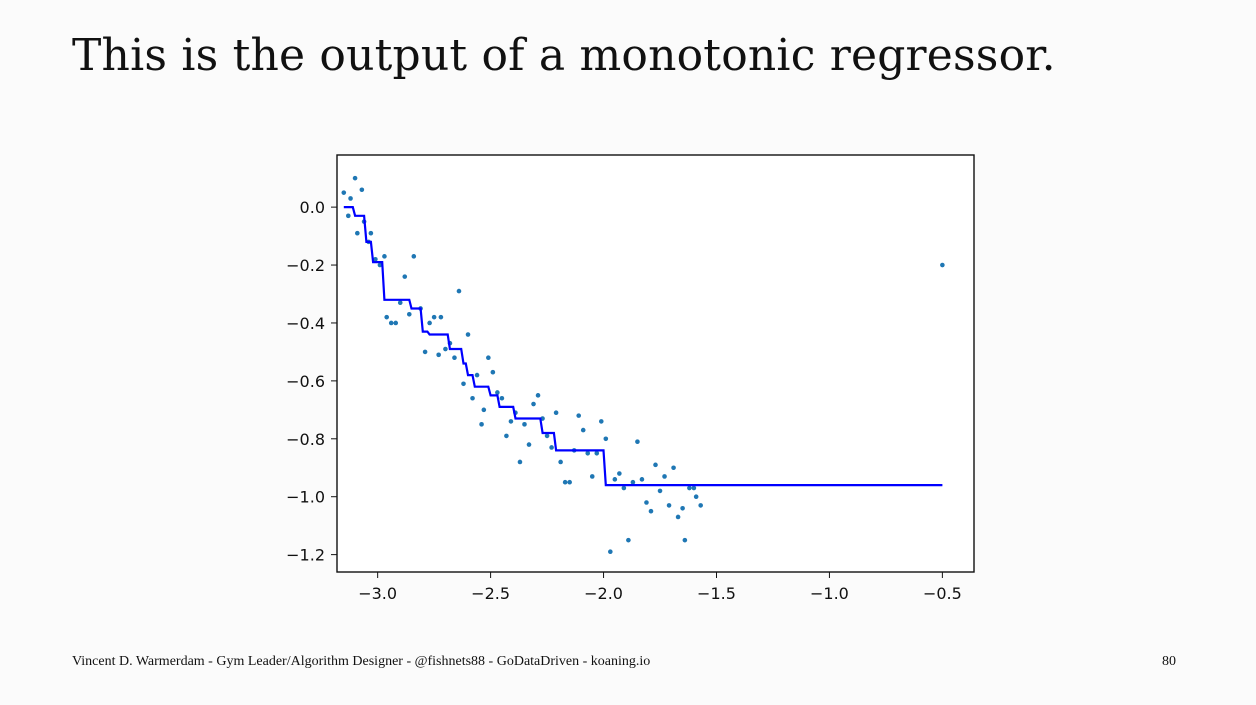 The width and height of the screenshot is (1256, 705). I want to click on x-axis: −3.0 −2.5 −2.0 −1.5 −1.0 −0.5, so click(660, 587).